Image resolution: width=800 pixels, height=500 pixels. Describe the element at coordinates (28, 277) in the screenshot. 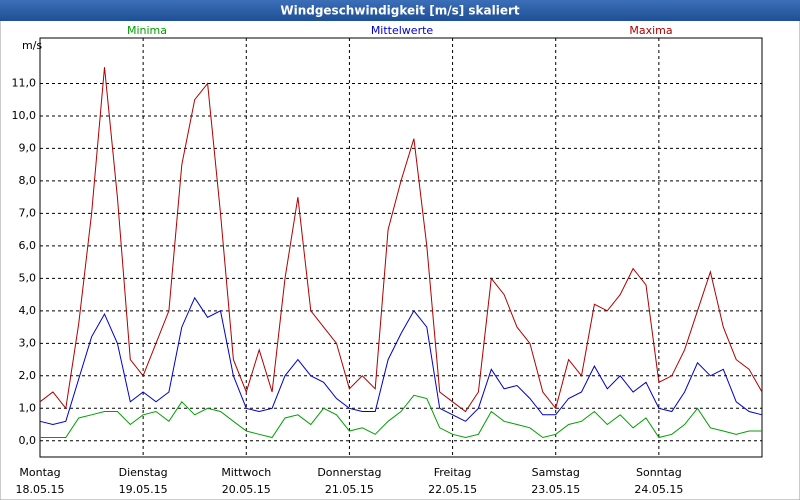

I see `y-tick-label: 5,0` at that location.